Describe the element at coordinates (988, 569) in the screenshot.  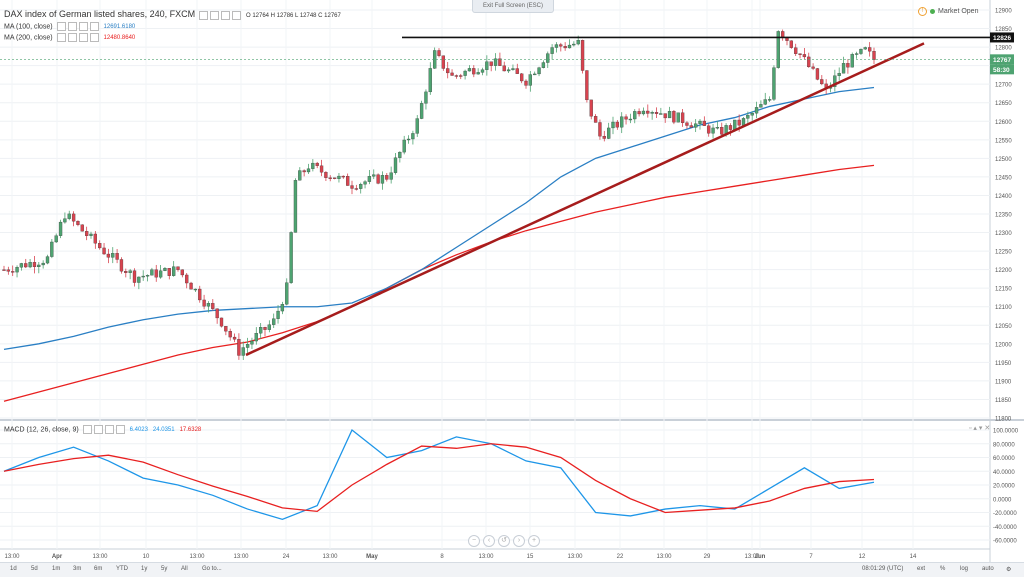
I see `auto-toggle: auto` at that location.